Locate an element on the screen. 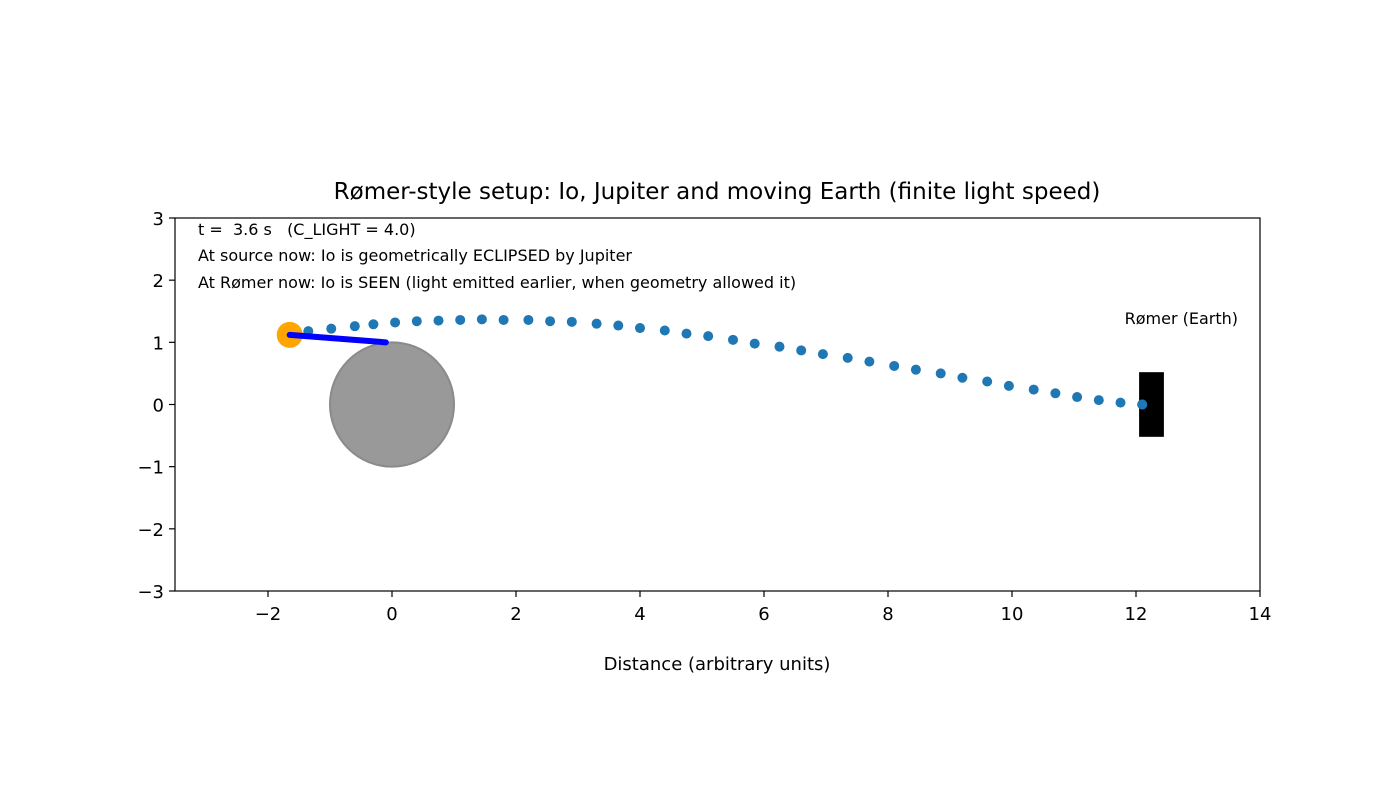  x-tick-label: 6 is located at coordinates (763, 614).